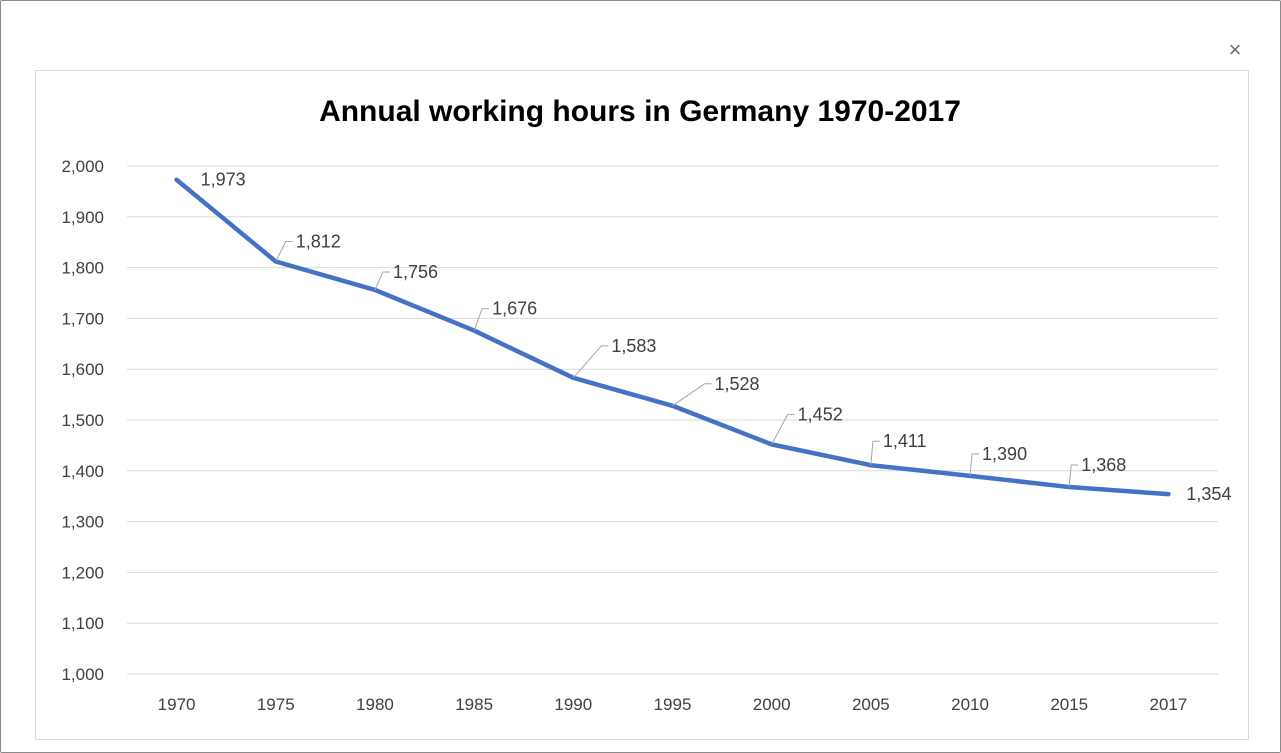 This screenshot has height=753, width=1281. What do you see at coordinates (1168, 704) in the screenshot?
I see `x-tick-label: 2017` at bounding box center [1168, 704].